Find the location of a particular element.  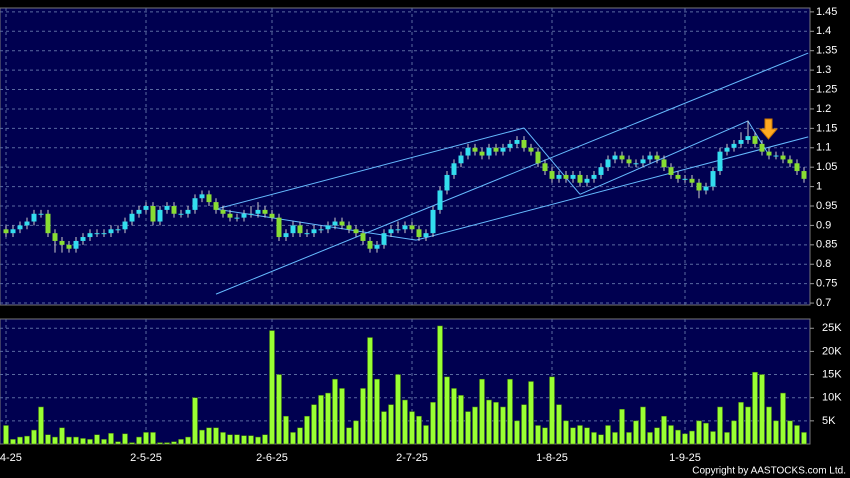

y2-tick-label: 5K is located at coordinates (829, 421).